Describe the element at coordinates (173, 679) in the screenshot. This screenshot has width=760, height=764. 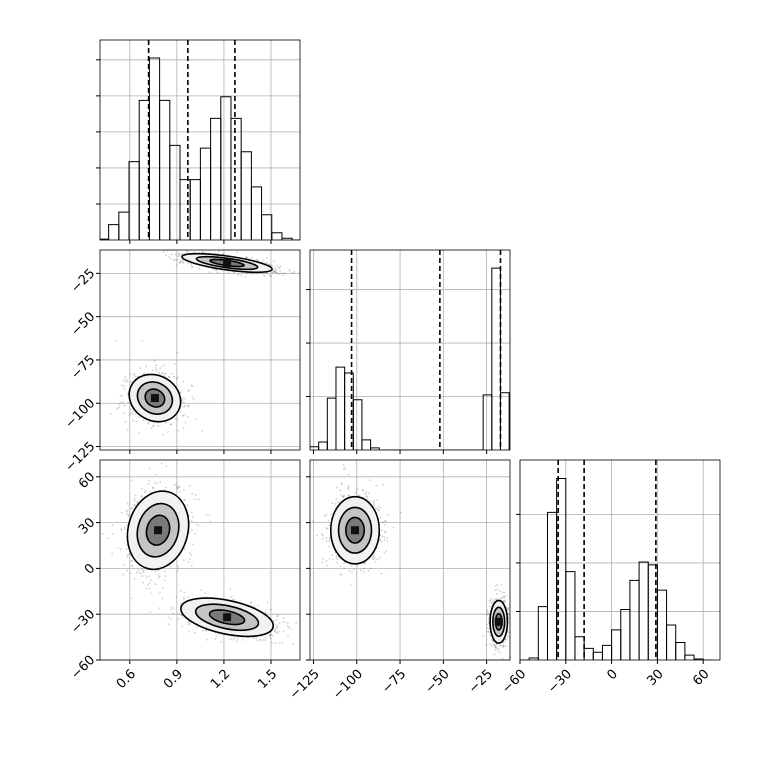
I see `x-tick-label: 0.9` at that location.